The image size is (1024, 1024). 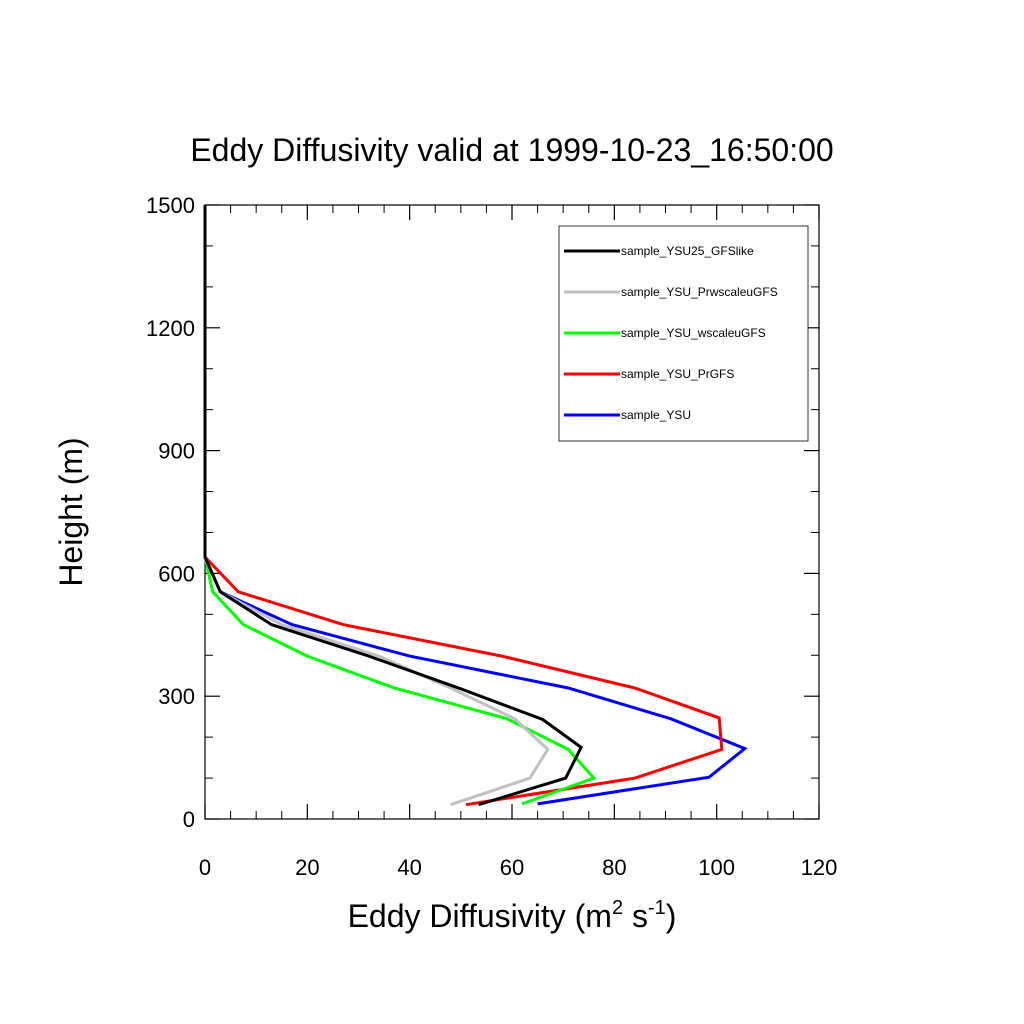 What do you see at coordinates (693, 333) in the screenshot?
I see `legend-label: sample_YSU_wscaleuGFS` at bounding box center [693, 333].